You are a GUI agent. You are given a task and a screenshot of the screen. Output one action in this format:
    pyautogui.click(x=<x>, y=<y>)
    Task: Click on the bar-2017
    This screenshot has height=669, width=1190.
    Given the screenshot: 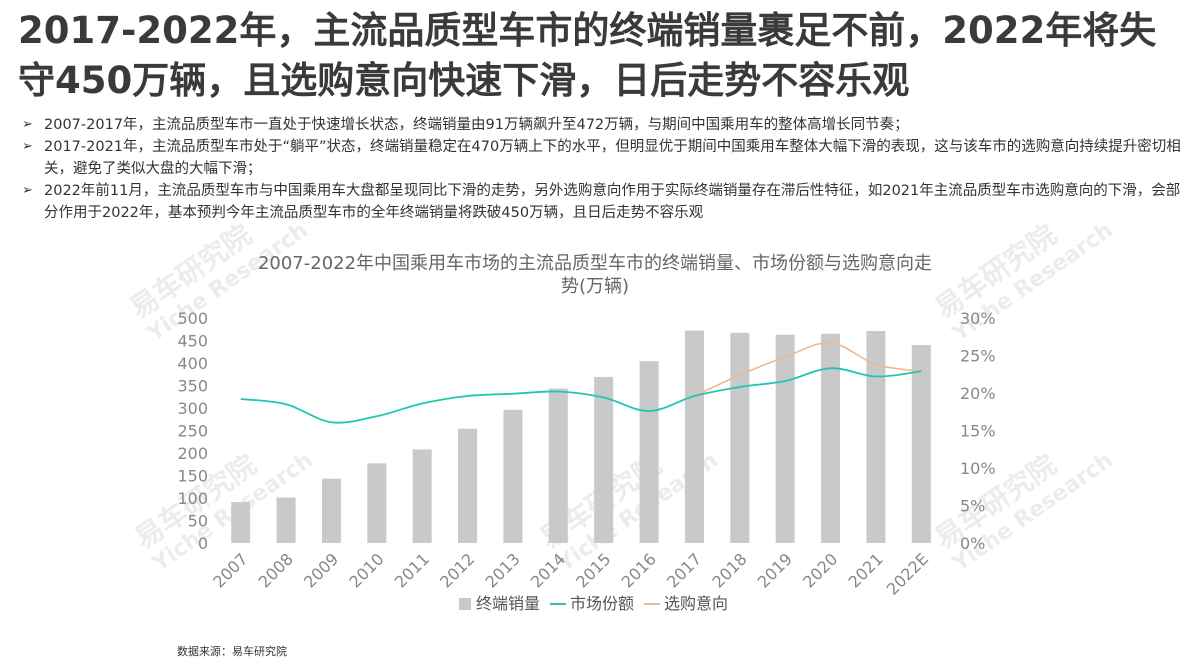 What is the action you would take?
    pyautogui.click(x=694, y=436)
    